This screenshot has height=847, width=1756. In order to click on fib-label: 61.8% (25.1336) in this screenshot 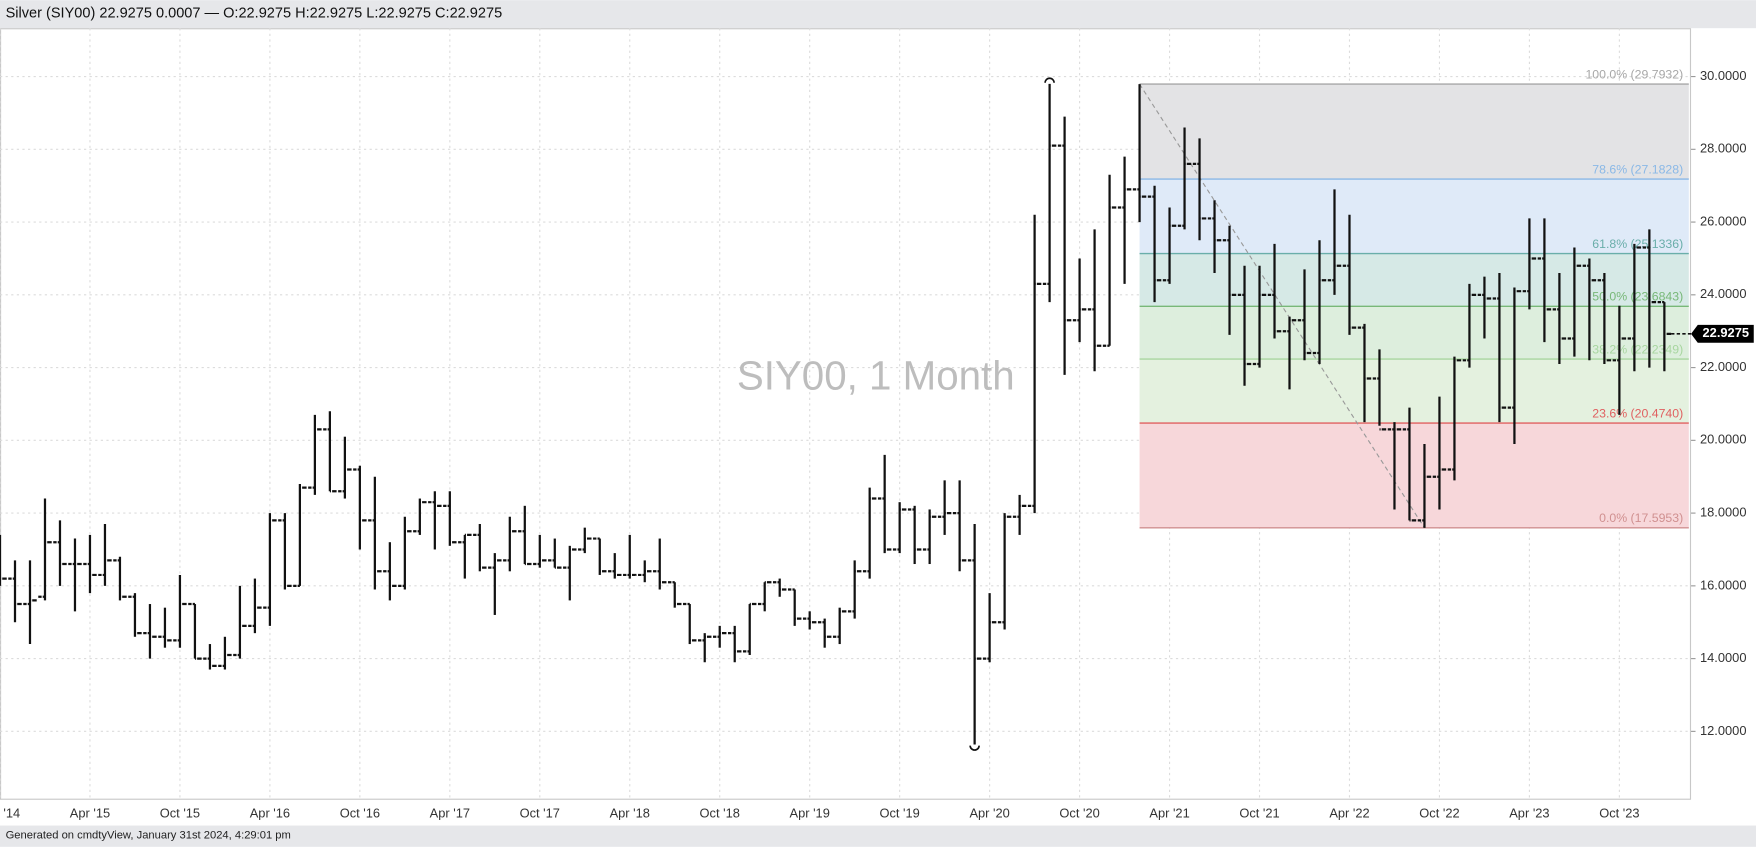, I will do `click(1637, 244)`.